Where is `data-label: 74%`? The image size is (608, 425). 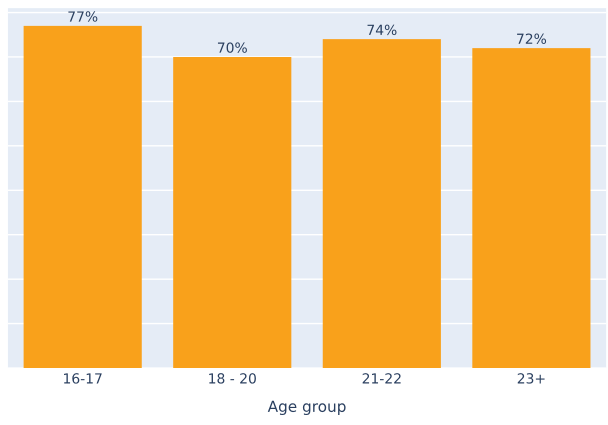
data-label: 74% is located at coordinates (382, 30).